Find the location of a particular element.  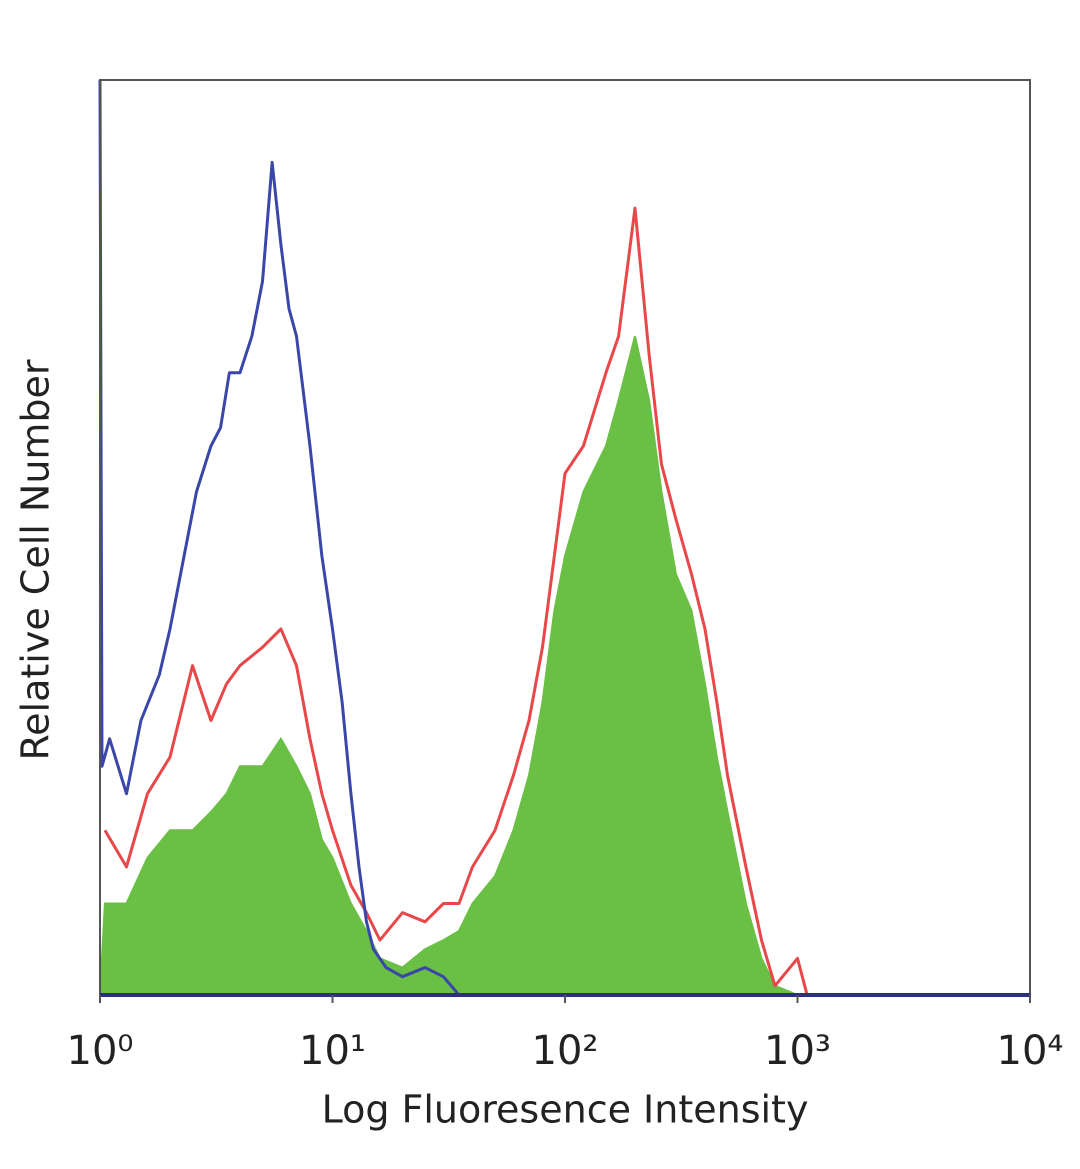

x-tick-label: 10⁴ is located at coordinates (1030, 1051).